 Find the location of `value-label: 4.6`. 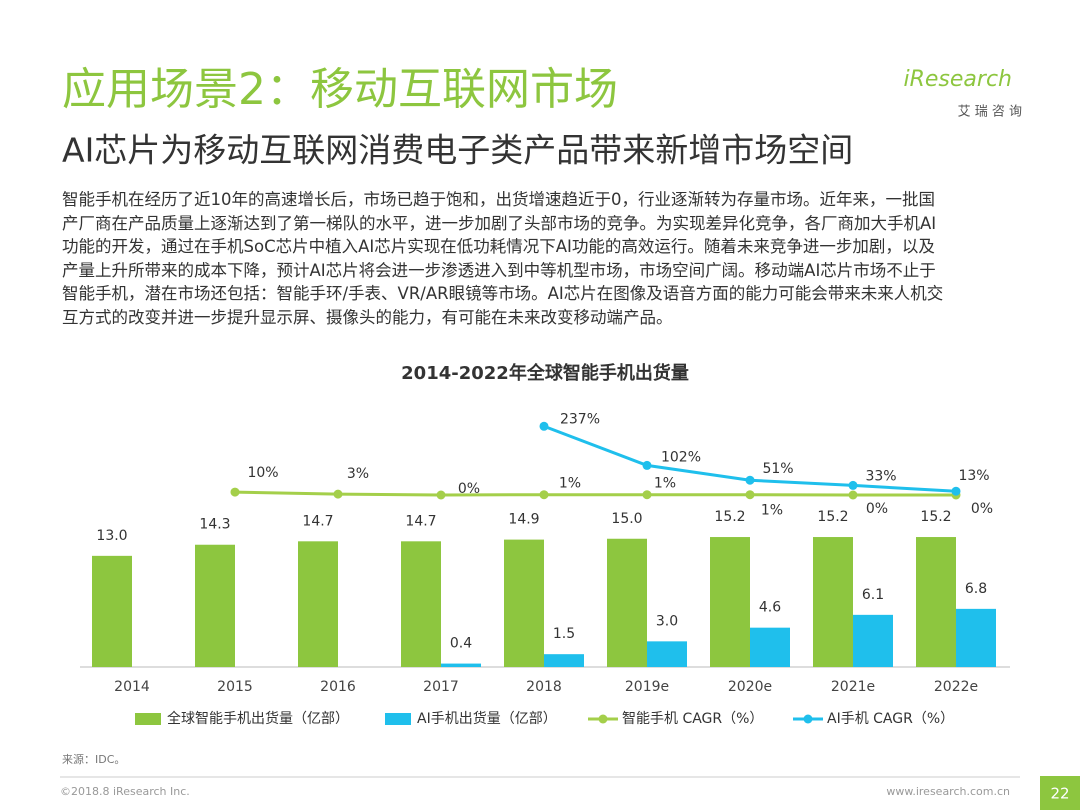

value-label: 4.6 is located at coordinates (770, 608).